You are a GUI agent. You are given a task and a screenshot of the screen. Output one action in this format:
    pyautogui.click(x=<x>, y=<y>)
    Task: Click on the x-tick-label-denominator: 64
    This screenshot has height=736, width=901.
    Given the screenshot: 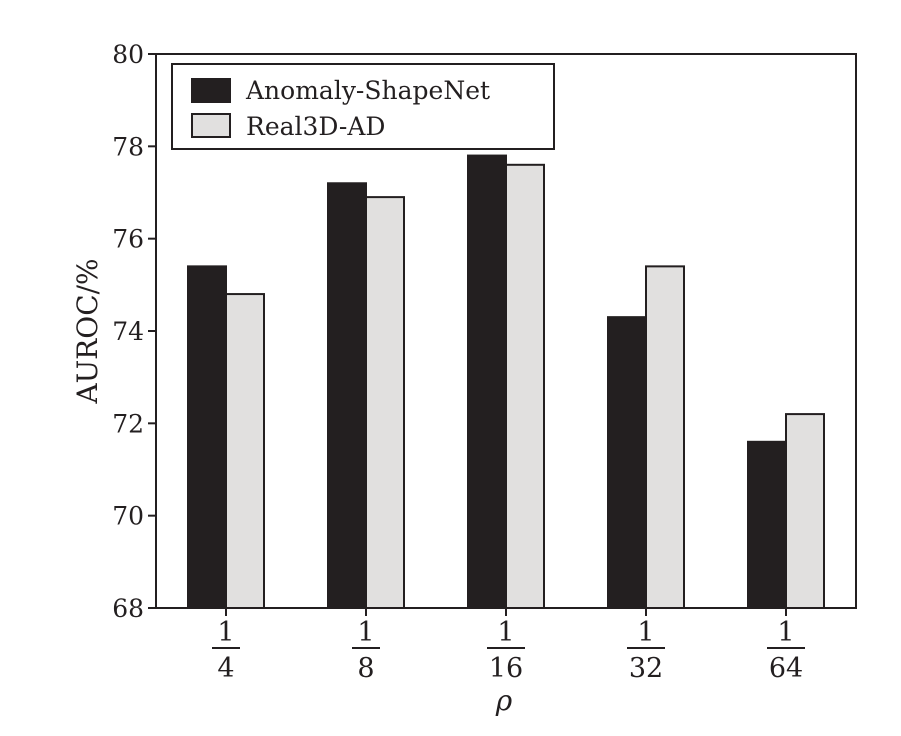 What is the action you would take?
    pyautogui.click(x=786, y=668)
    